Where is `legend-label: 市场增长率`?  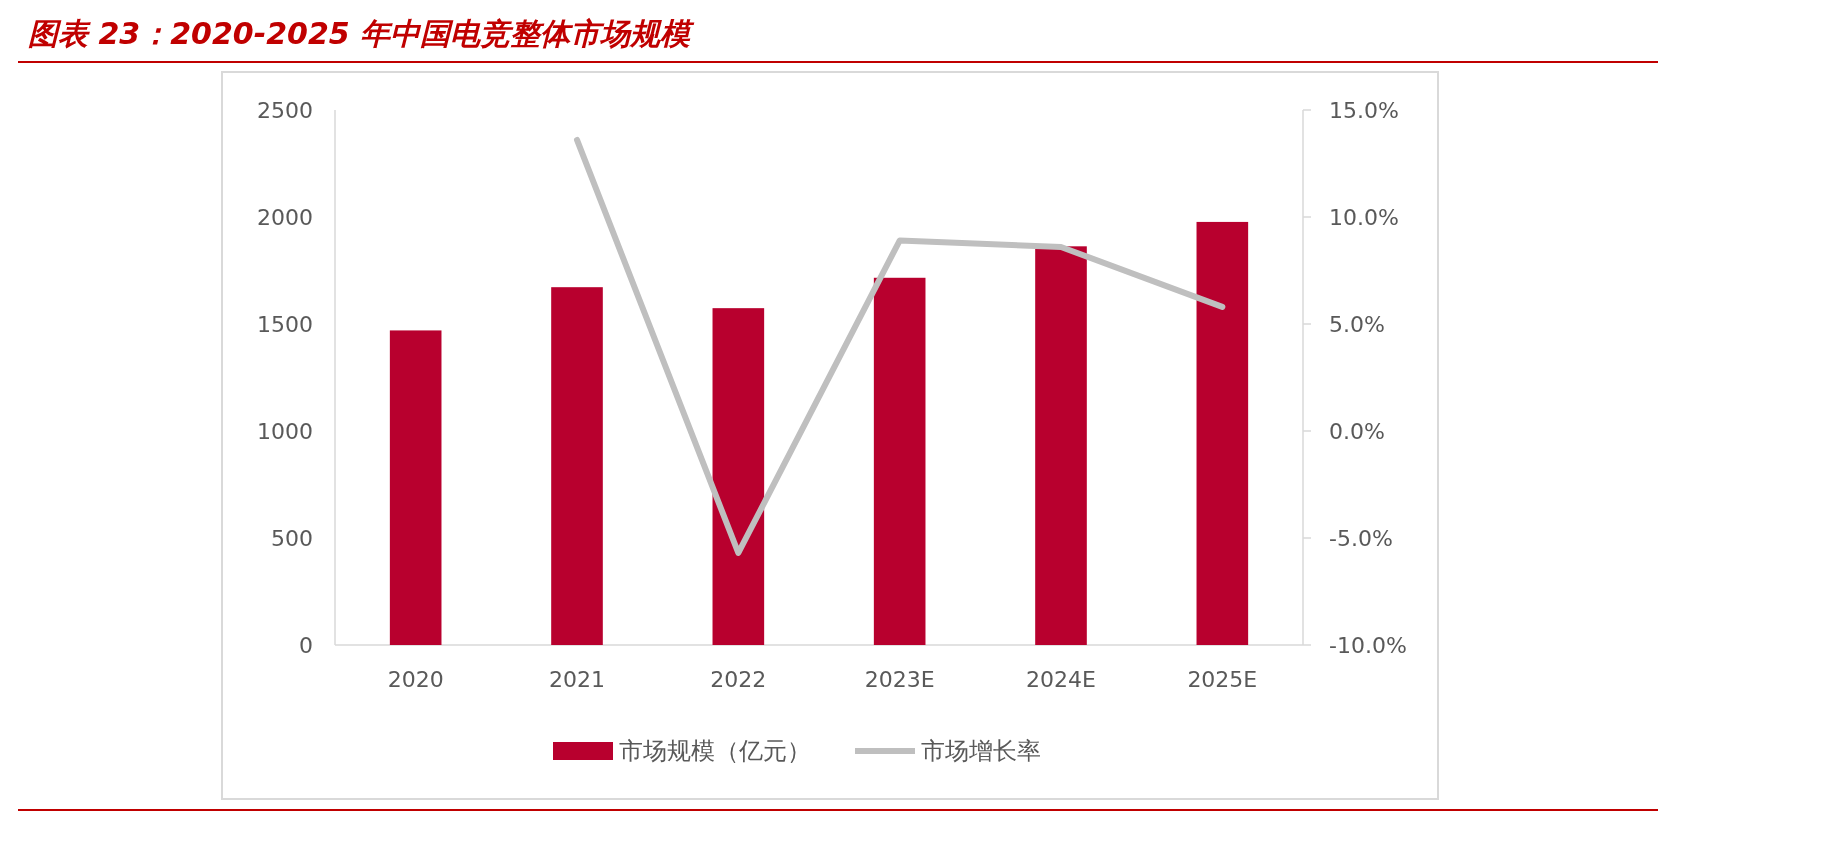 legend-label: 市场增长率 is located at coordinates (981, 751).